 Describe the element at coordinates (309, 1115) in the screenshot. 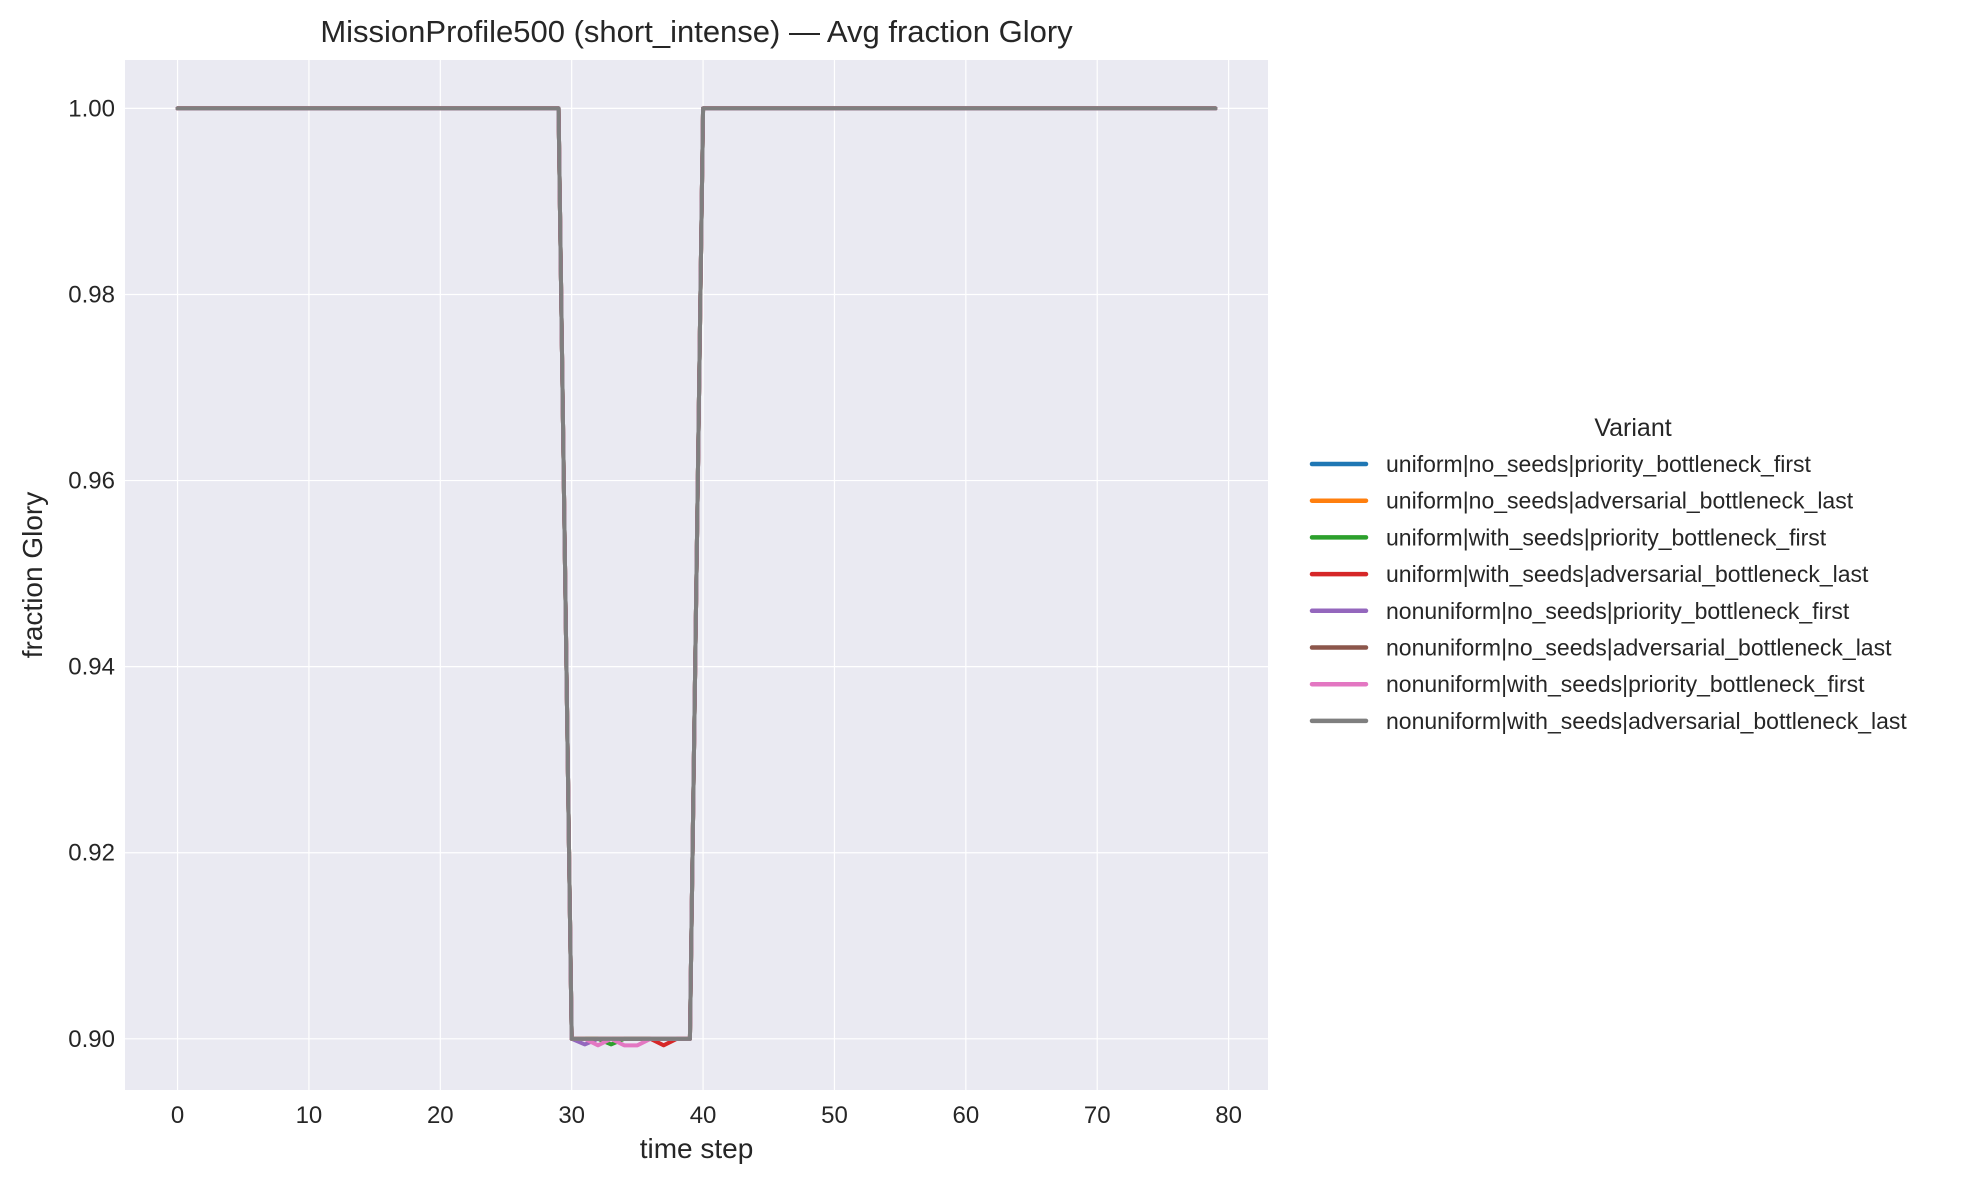

I see `x-tick-label: 10` at that location.